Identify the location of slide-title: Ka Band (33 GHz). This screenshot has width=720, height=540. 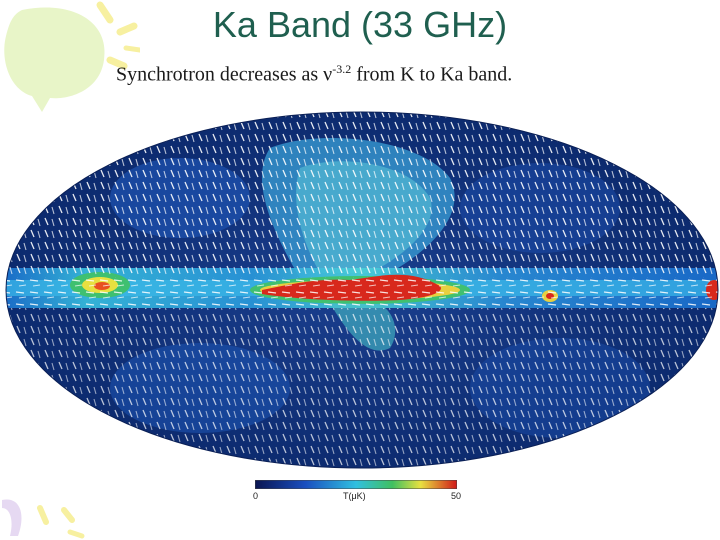
(360, 24).